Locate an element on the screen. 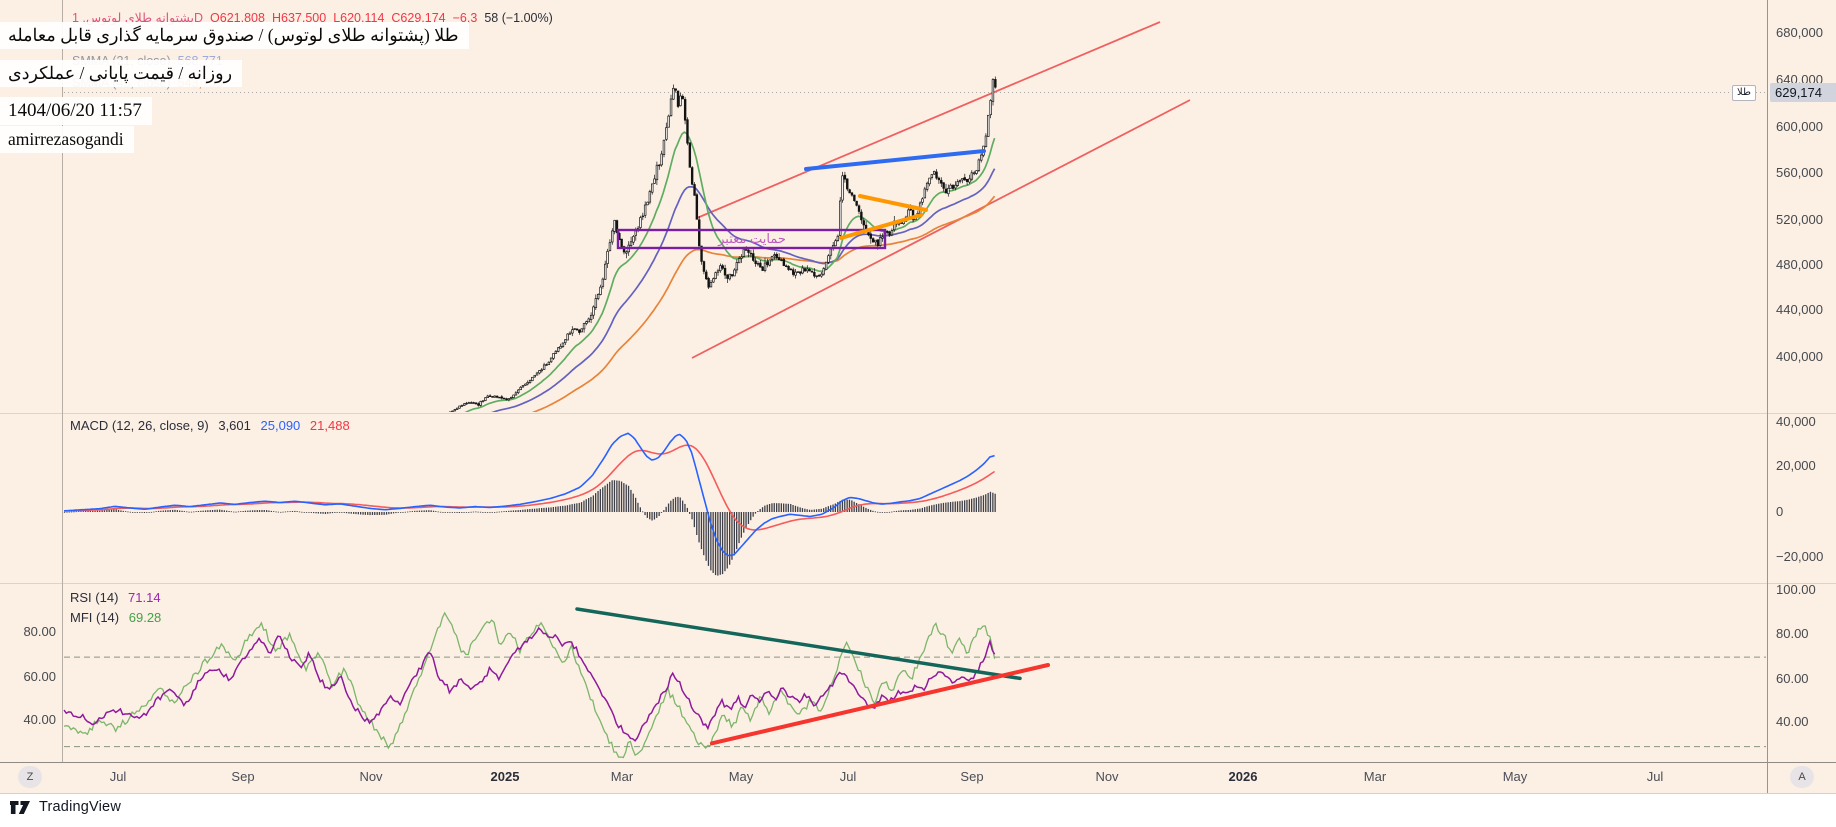 This screenshot has width=1836, height=827. price-axis-label: 60.00 is located at coordinates (1792, 678).